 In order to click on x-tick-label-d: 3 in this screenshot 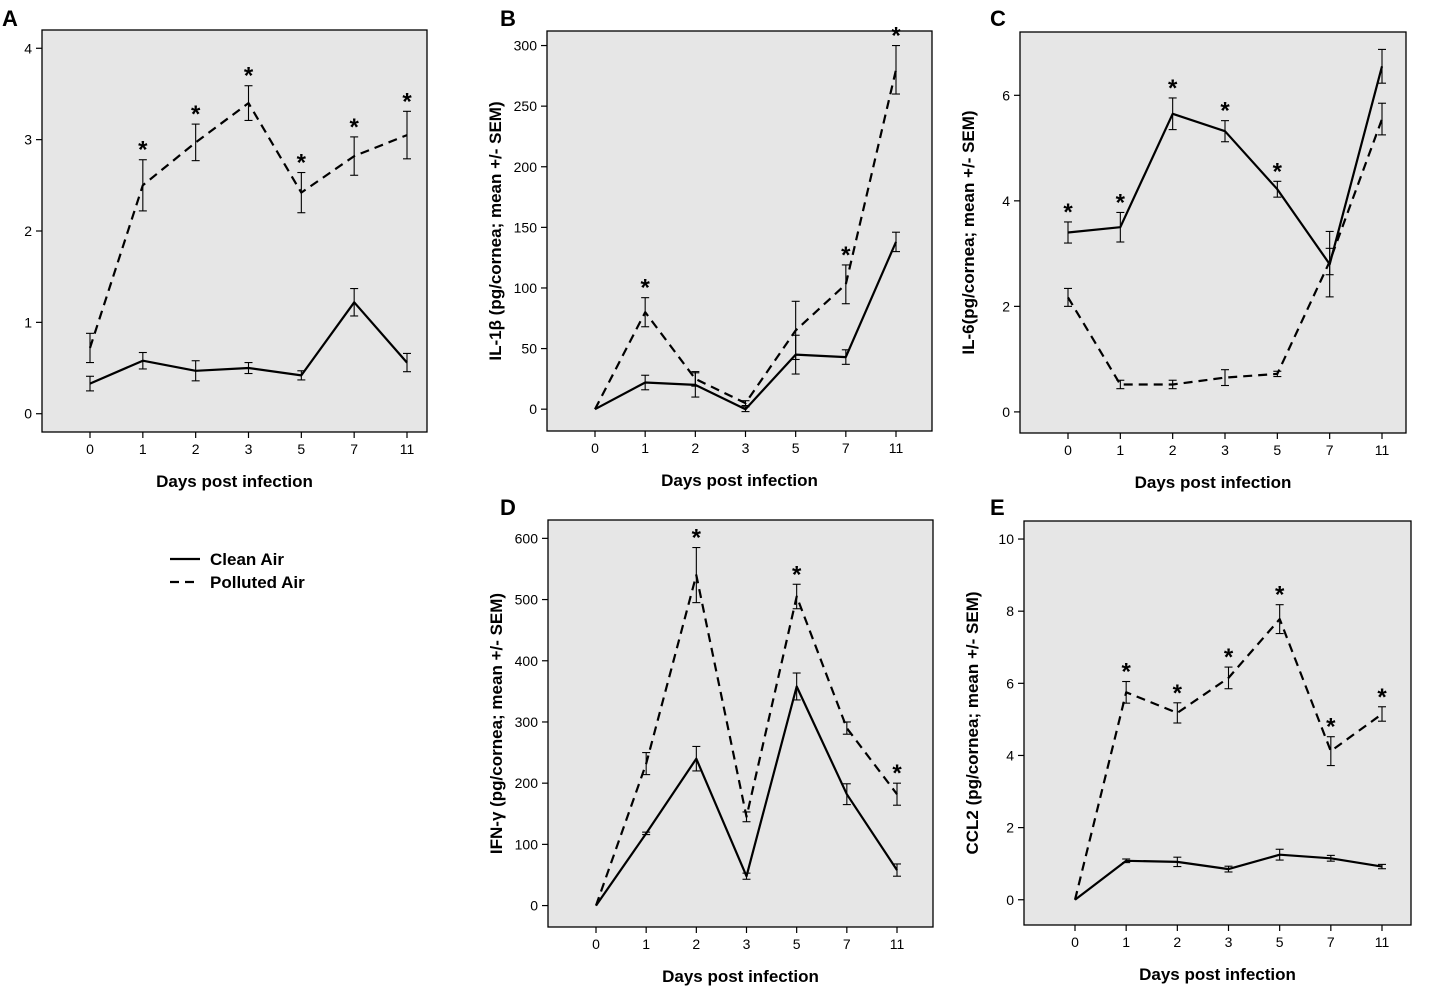, I will do `click(747, 944)`.